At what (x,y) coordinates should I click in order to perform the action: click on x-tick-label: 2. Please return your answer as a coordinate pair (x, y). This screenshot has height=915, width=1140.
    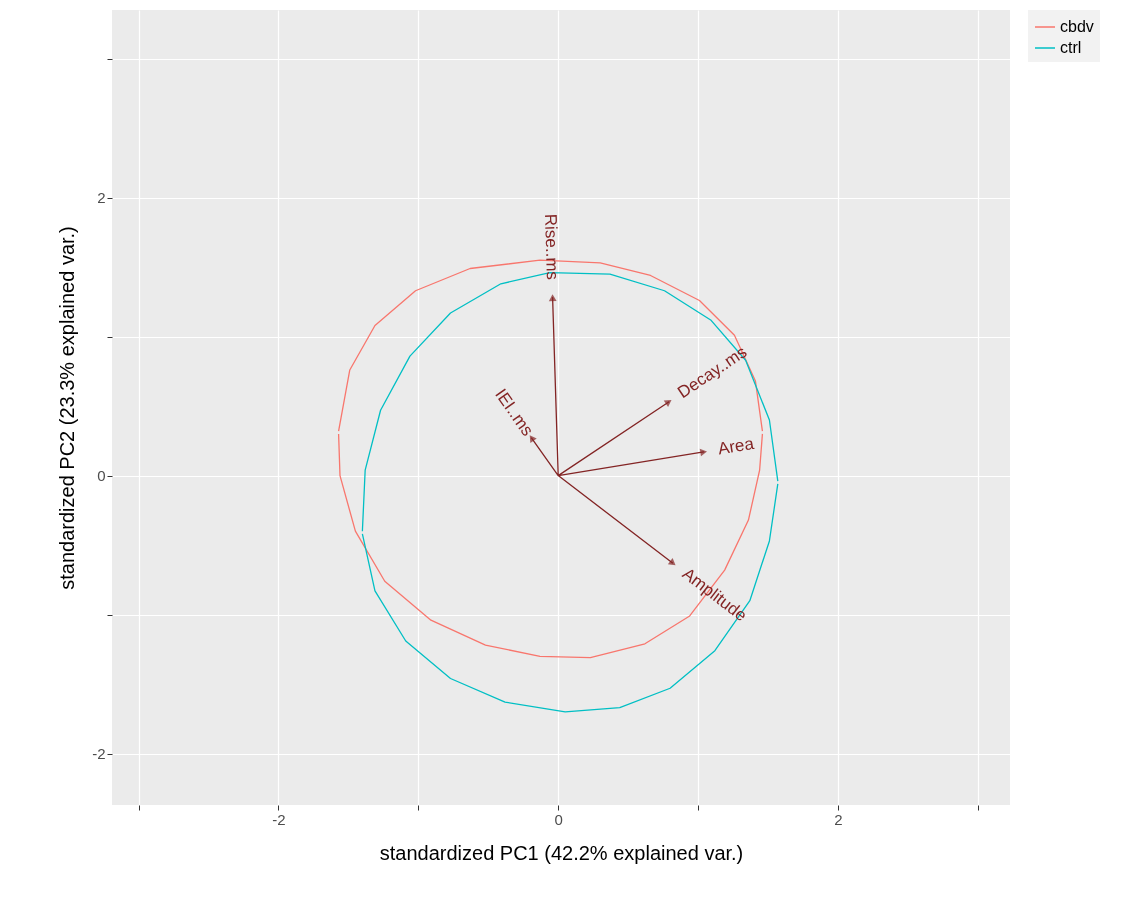
    Looking at the image, I should click on (838, 819).